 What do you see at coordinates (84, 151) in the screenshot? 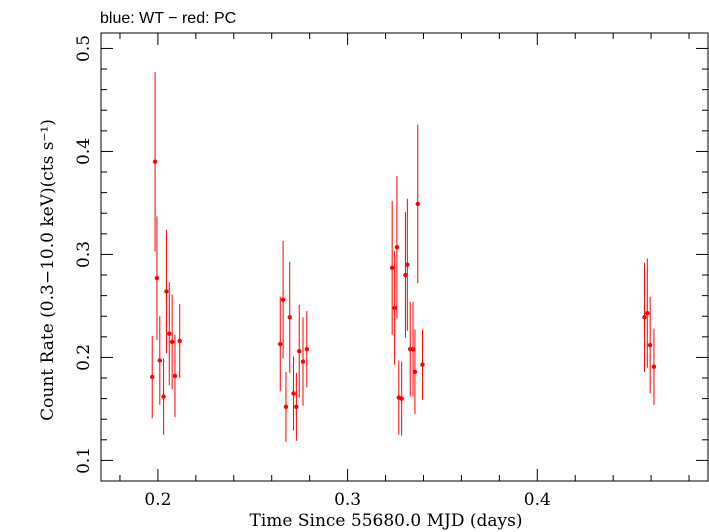
I see `y-tick-label: 0.4` at bounding box center [84, 151].